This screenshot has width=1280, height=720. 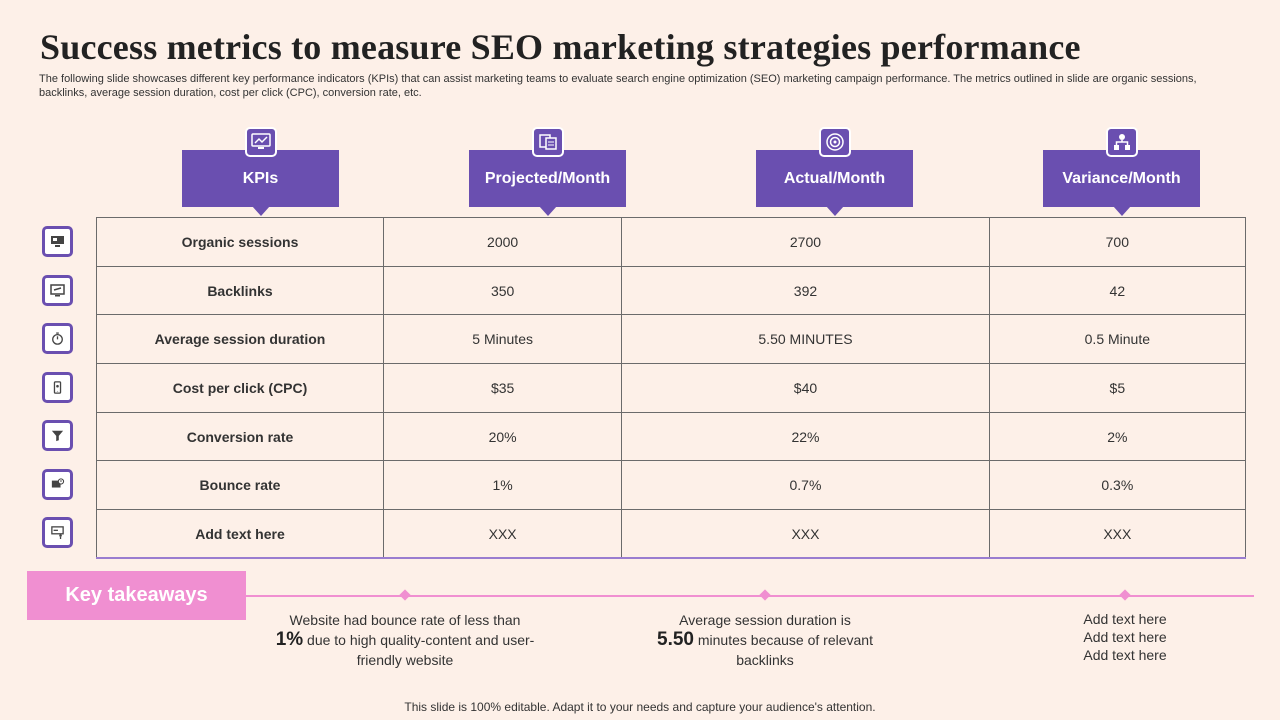 I want to click on variance-value: $5, so click(x=1117, y=388).